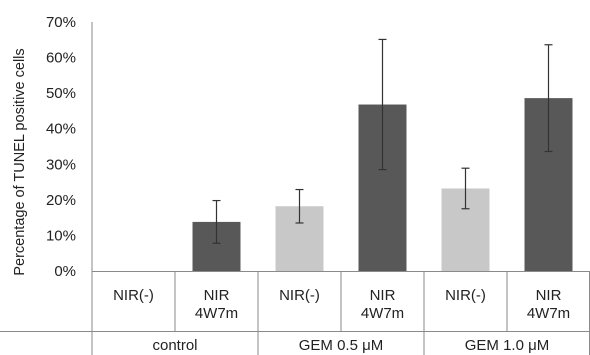  What do you see at coordinates (507, 345) in the screenshot?
I see `group-label: GEM 1.0 μM` at bounding box center [507, 345].